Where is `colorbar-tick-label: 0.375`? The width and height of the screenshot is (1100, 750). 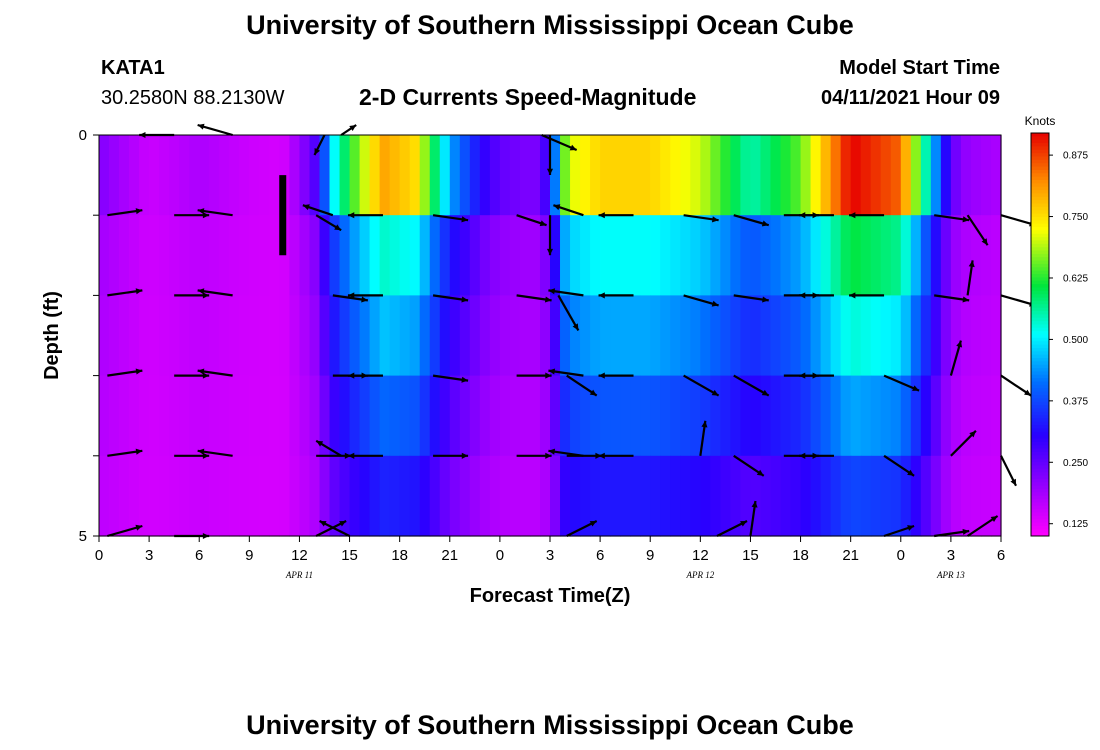 colorbar-tick-label: 0.375 is located at coordinates (1075, 401).